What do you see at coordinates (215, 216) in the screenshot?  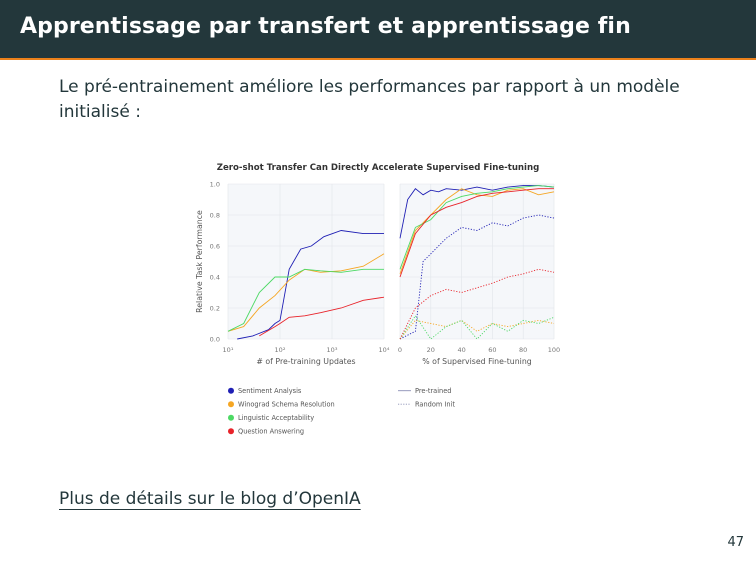 I see `y-tick-label: 0.8` at bounding box center [215, 216].